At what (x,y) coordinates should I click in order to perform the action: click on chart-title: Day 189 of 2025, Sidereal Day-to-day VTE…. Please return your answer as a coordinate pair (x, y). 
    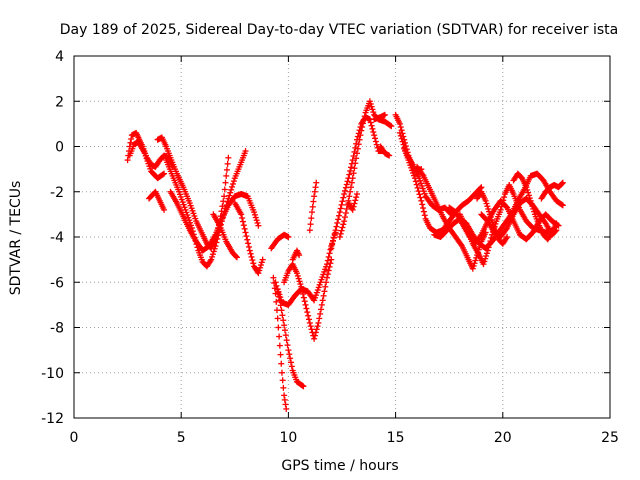
    Looking at the image, I should click on (339, 30).